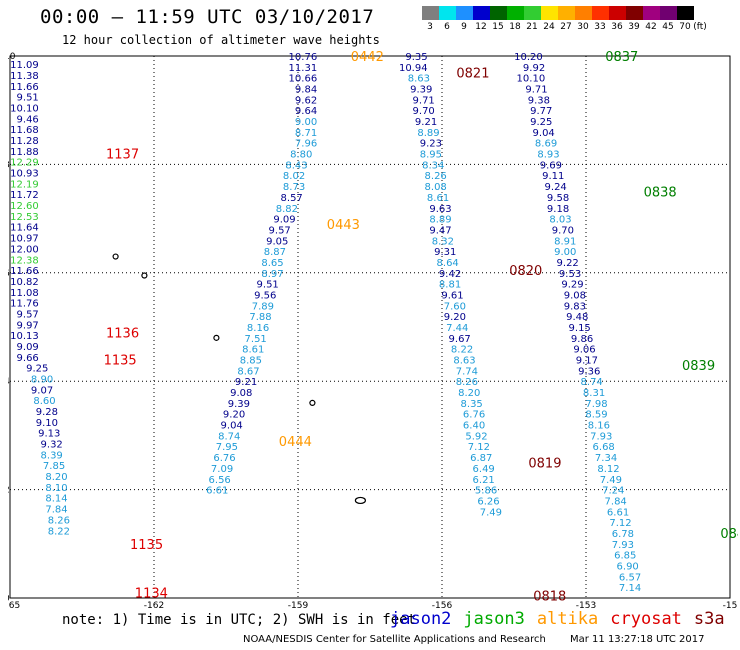 This screenshot has width=740, height=650. I want to click on wave-height-value: 11.09, so click(24, 65).